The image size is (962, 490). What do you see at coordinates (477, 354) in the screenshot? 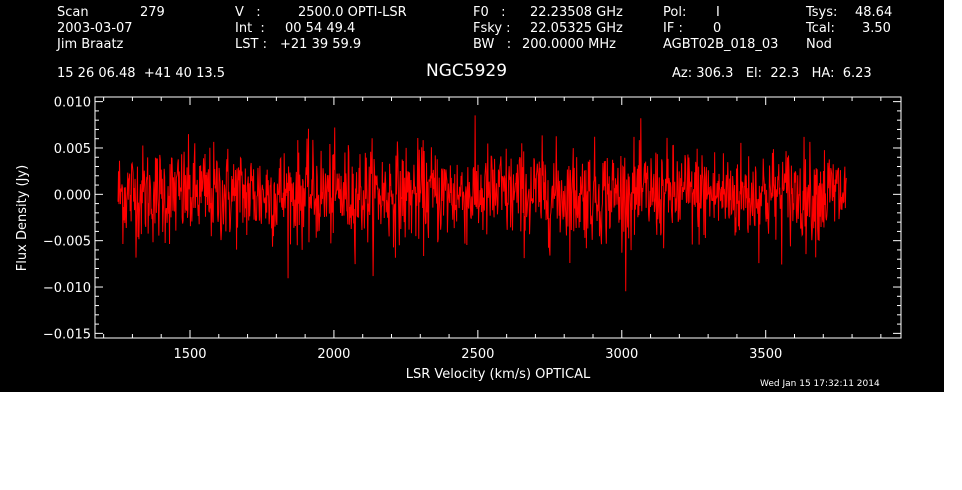
I see `x-tick-label: 2500` at bounding box center [477, 354].